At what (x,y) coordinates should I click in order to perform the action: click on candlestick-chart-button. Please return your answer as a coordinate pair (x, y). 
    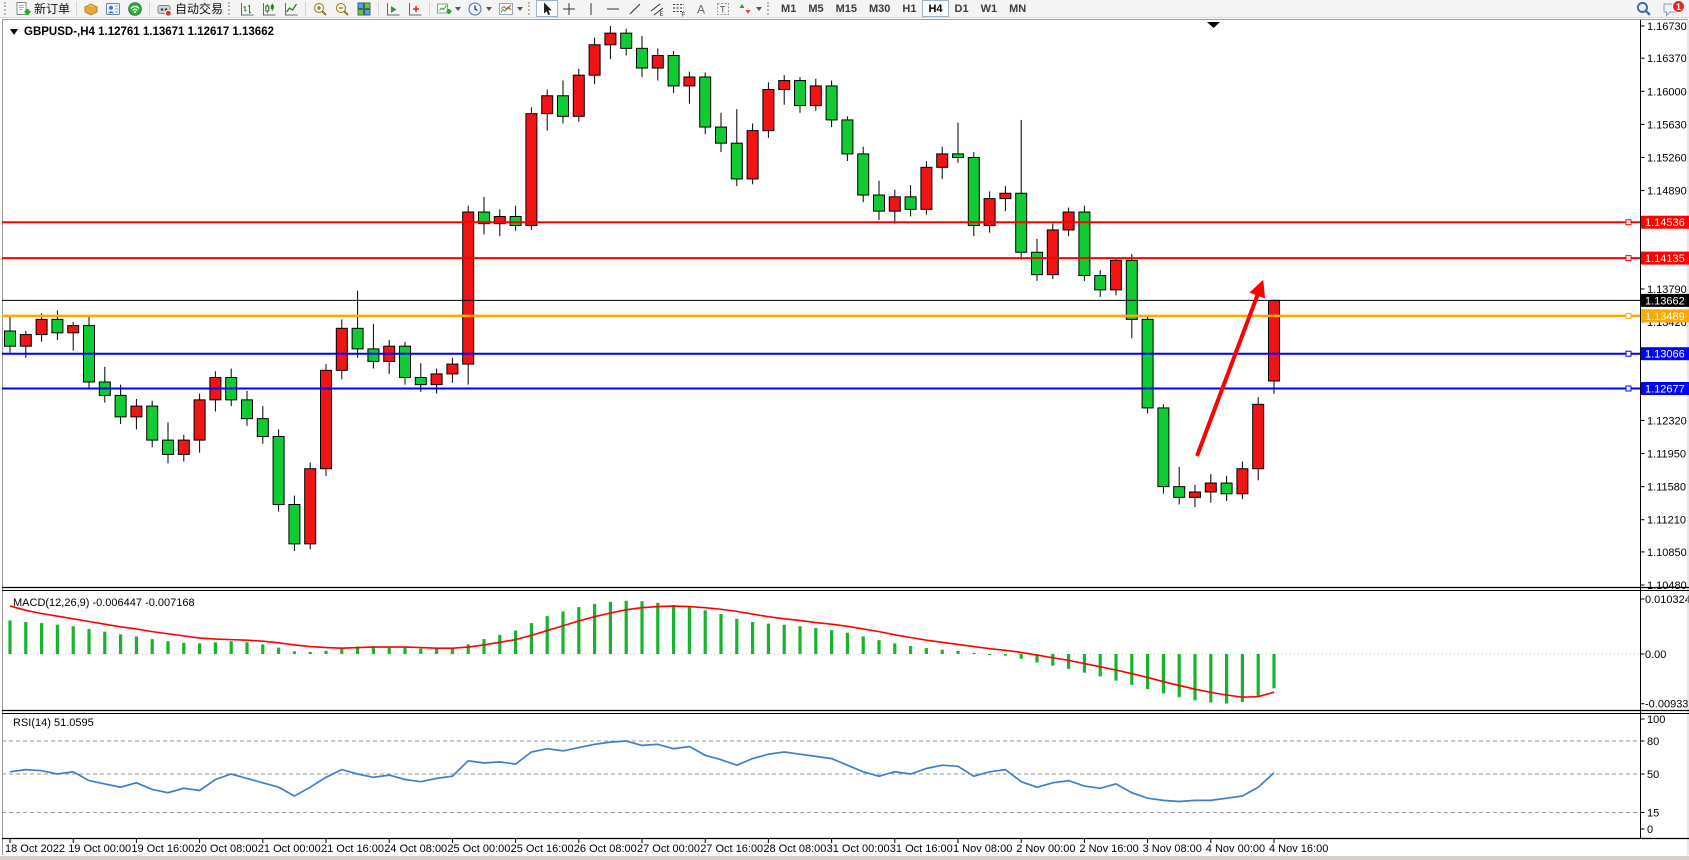
    Looking at the image, I should click on (269, 8).